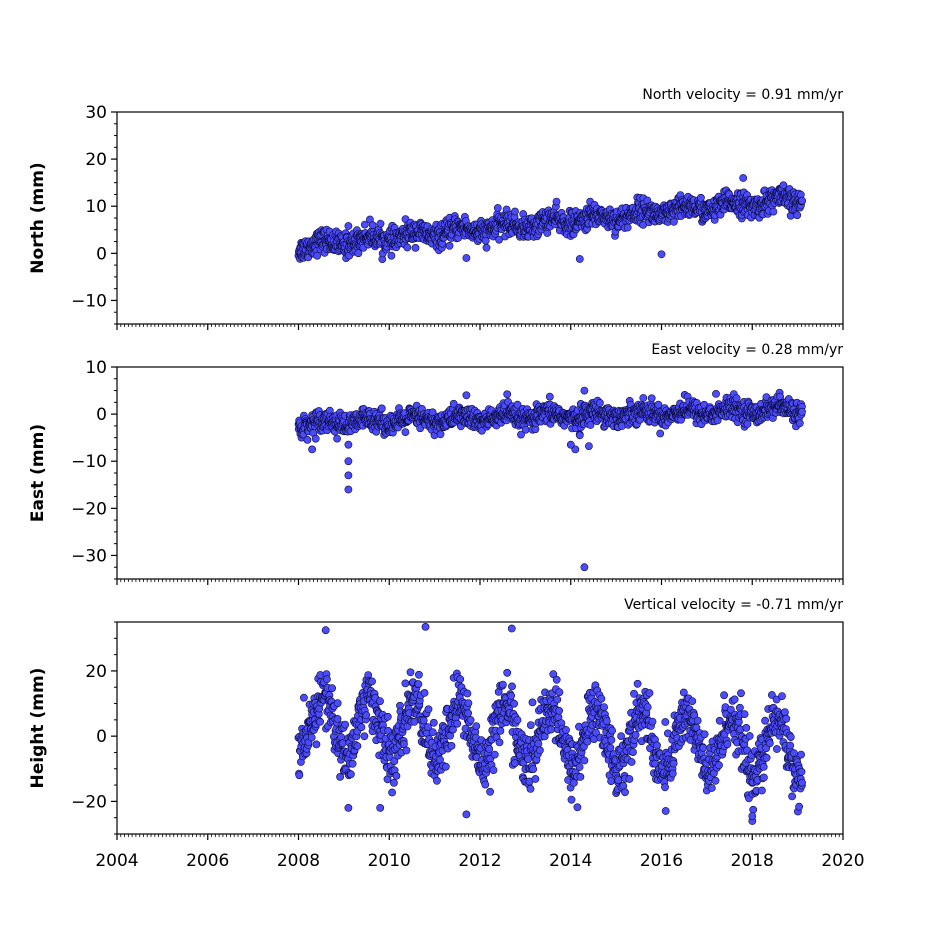  What do you see at coordinates (389, 861) in the screenshot?
I see `x-tick-label: 2010` at bounding box center [389, 861].